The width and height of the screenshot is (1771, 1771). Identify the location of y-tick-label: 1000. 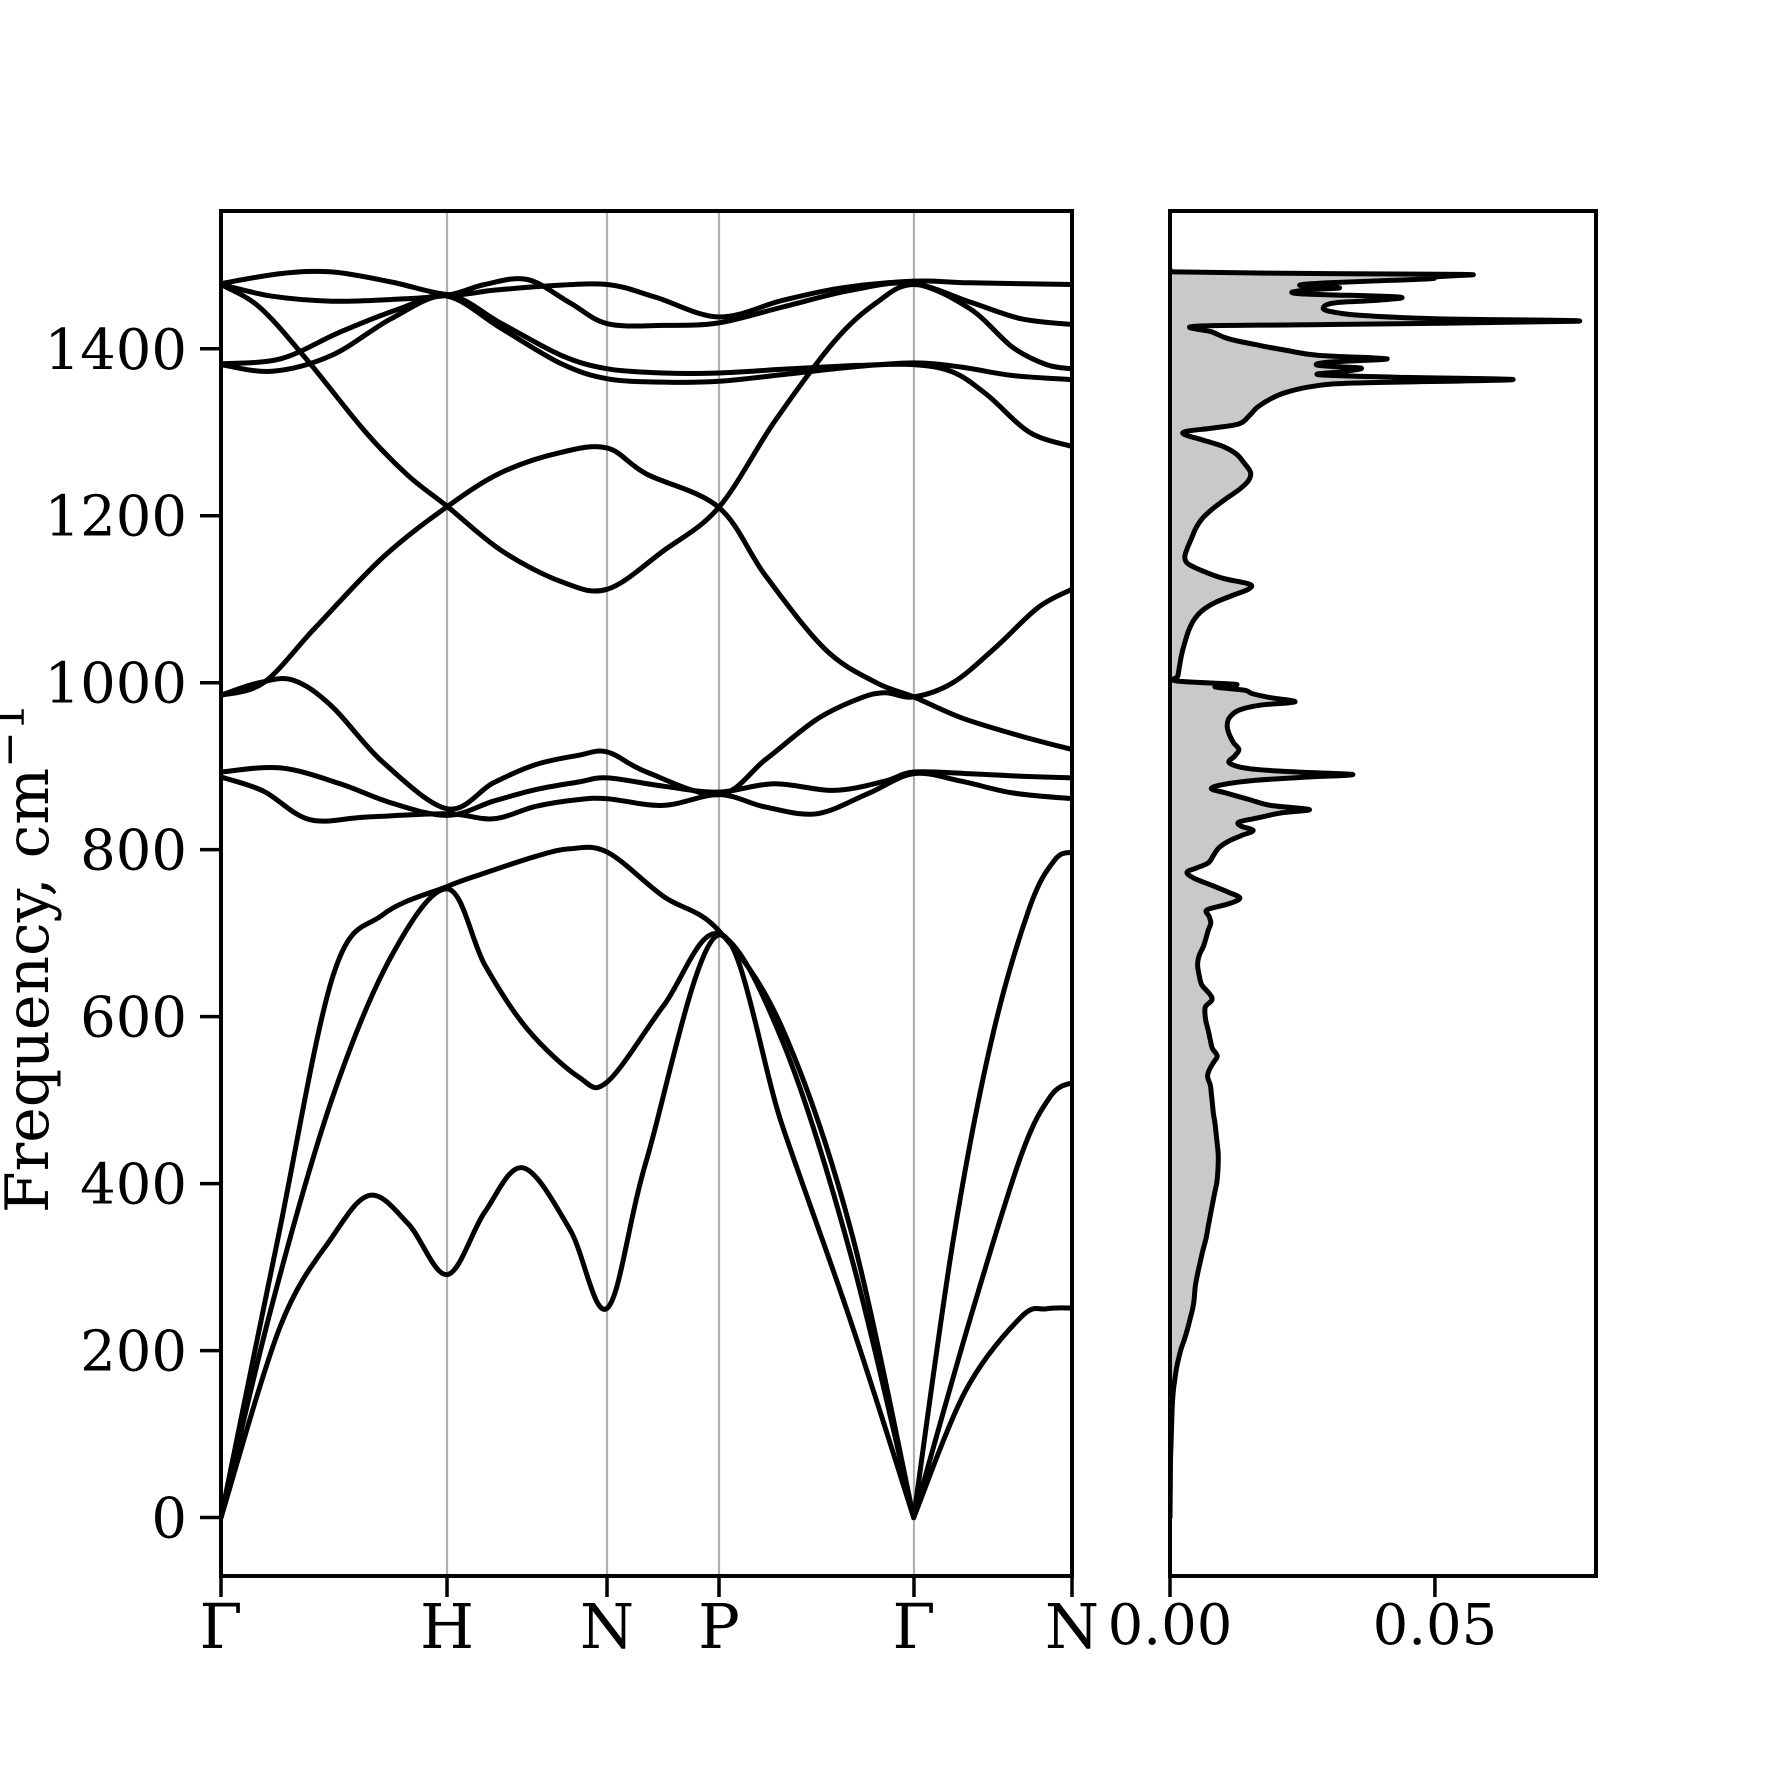
(115, 684).